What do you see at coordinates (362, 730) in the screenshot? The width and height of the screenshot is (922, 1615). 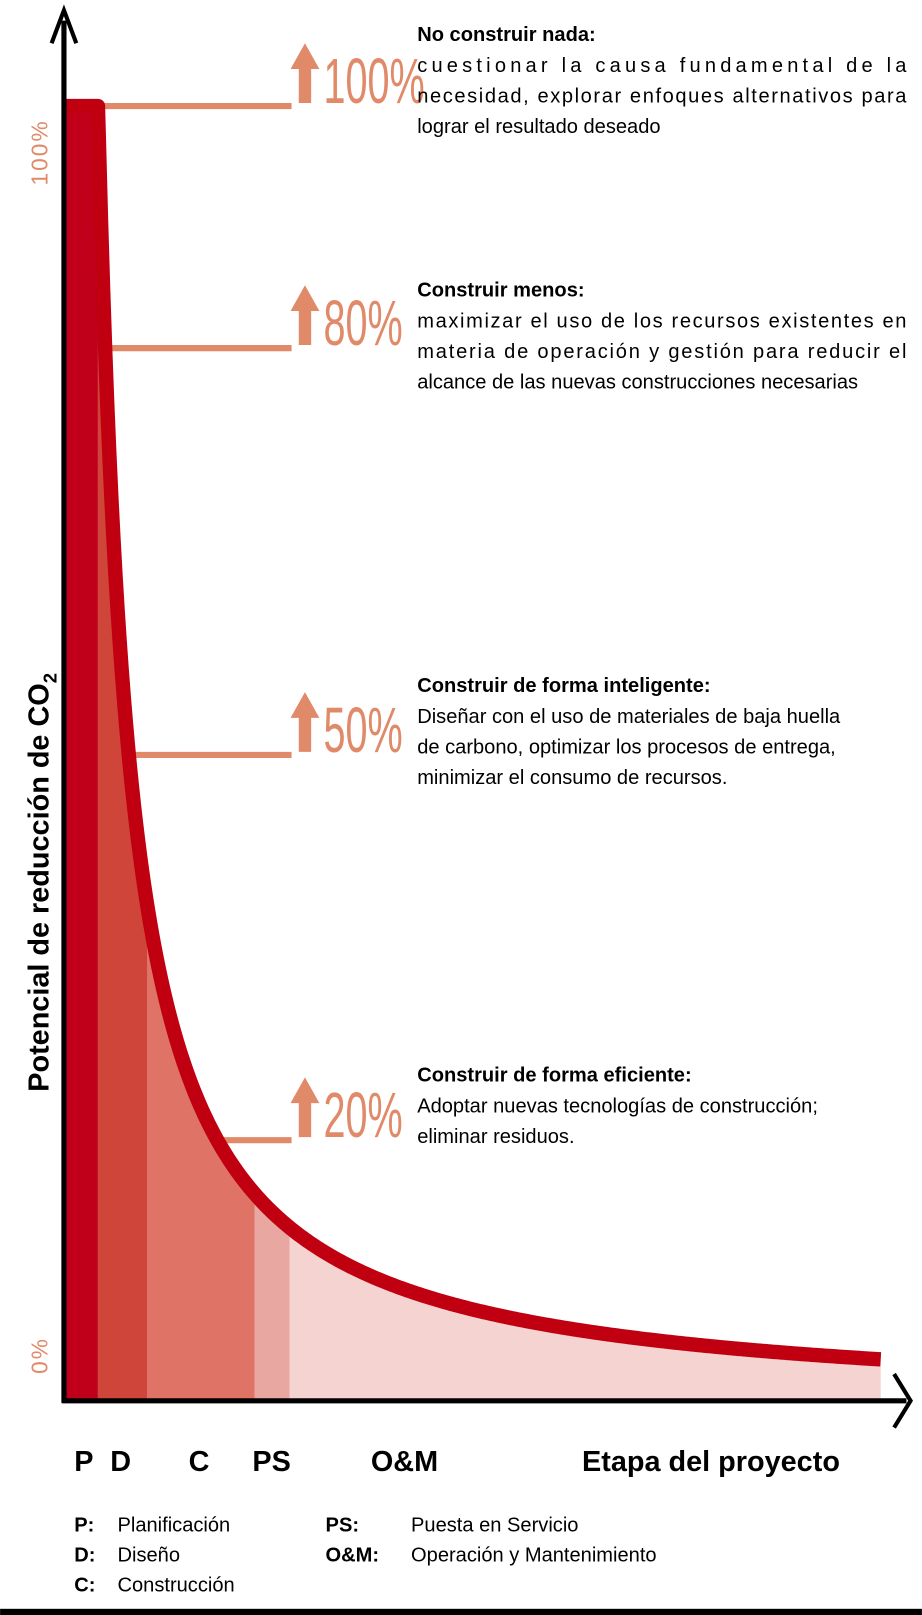 I see `level-percent: 50%` at bounding box center [362, 730].